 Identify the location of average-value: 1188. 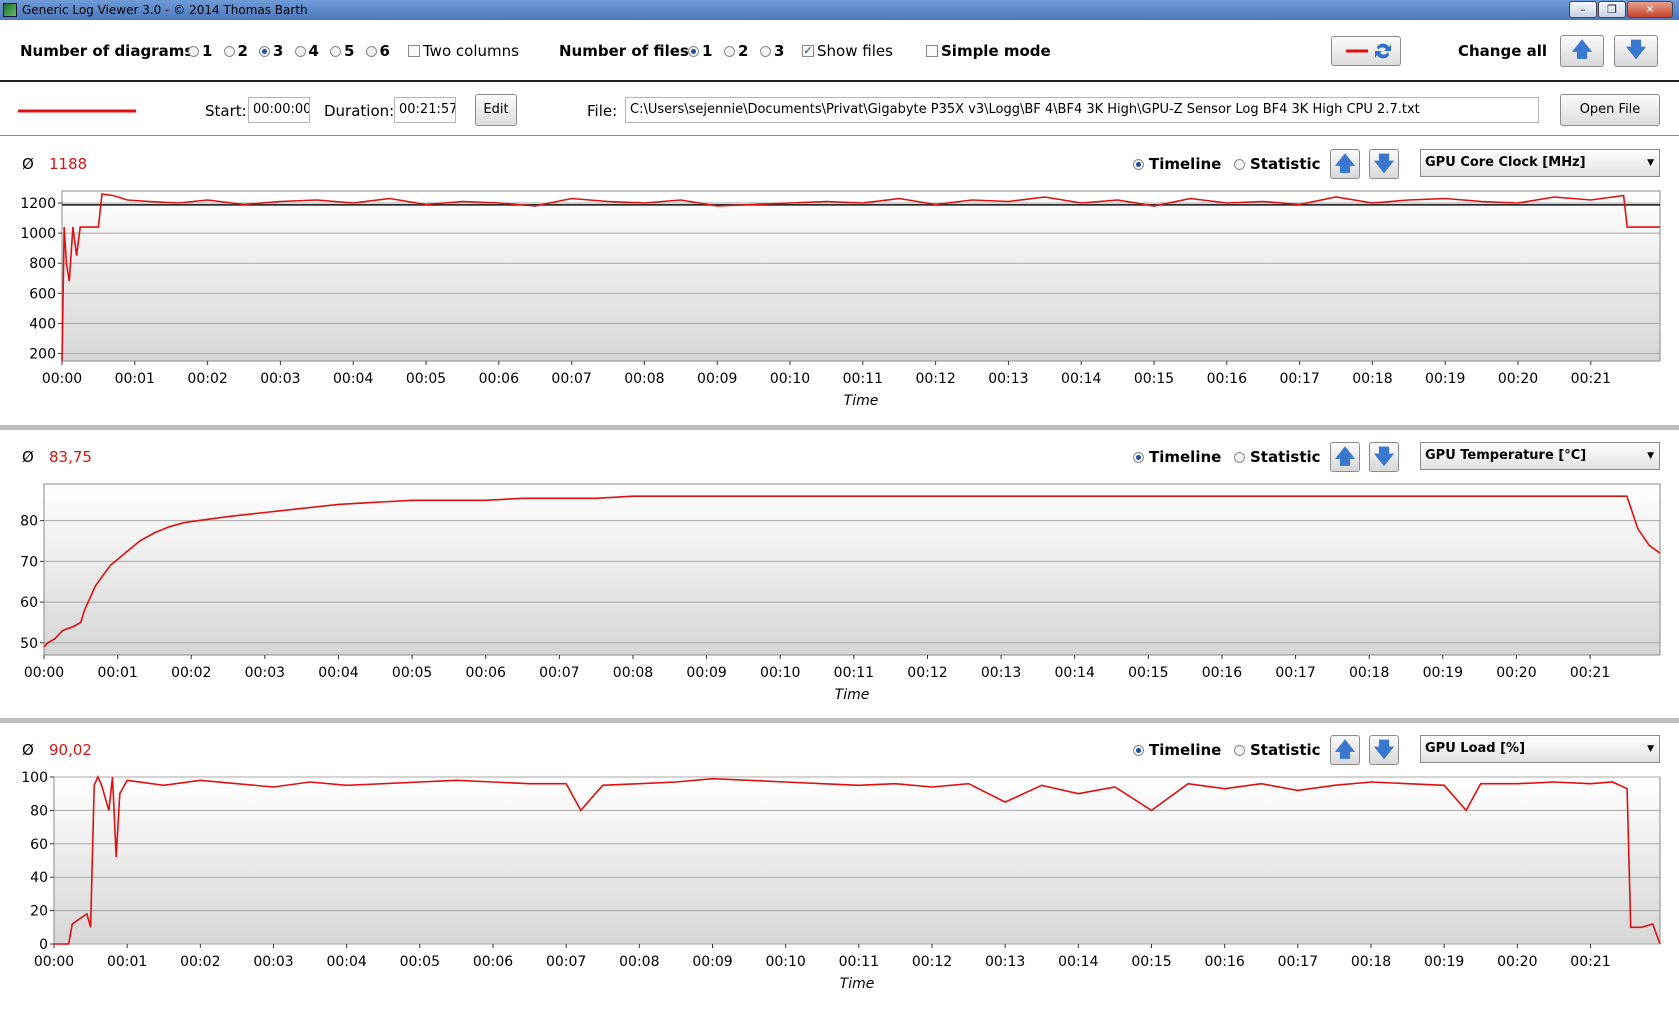
(68, 164).